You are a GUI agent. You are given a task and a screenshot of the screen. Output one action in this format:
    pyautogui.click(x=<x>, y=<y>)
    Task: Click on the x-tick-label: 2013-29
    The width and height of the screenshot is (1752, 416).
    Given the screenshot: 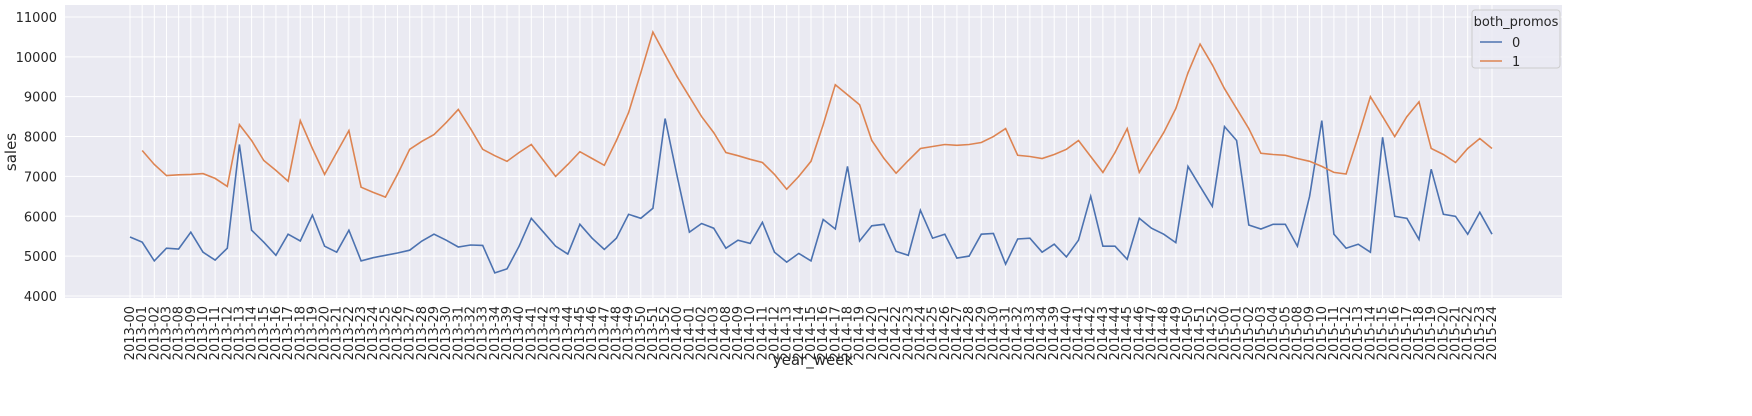 What is the action you would take?
    pyautogui.click(x=434, y=333)
    